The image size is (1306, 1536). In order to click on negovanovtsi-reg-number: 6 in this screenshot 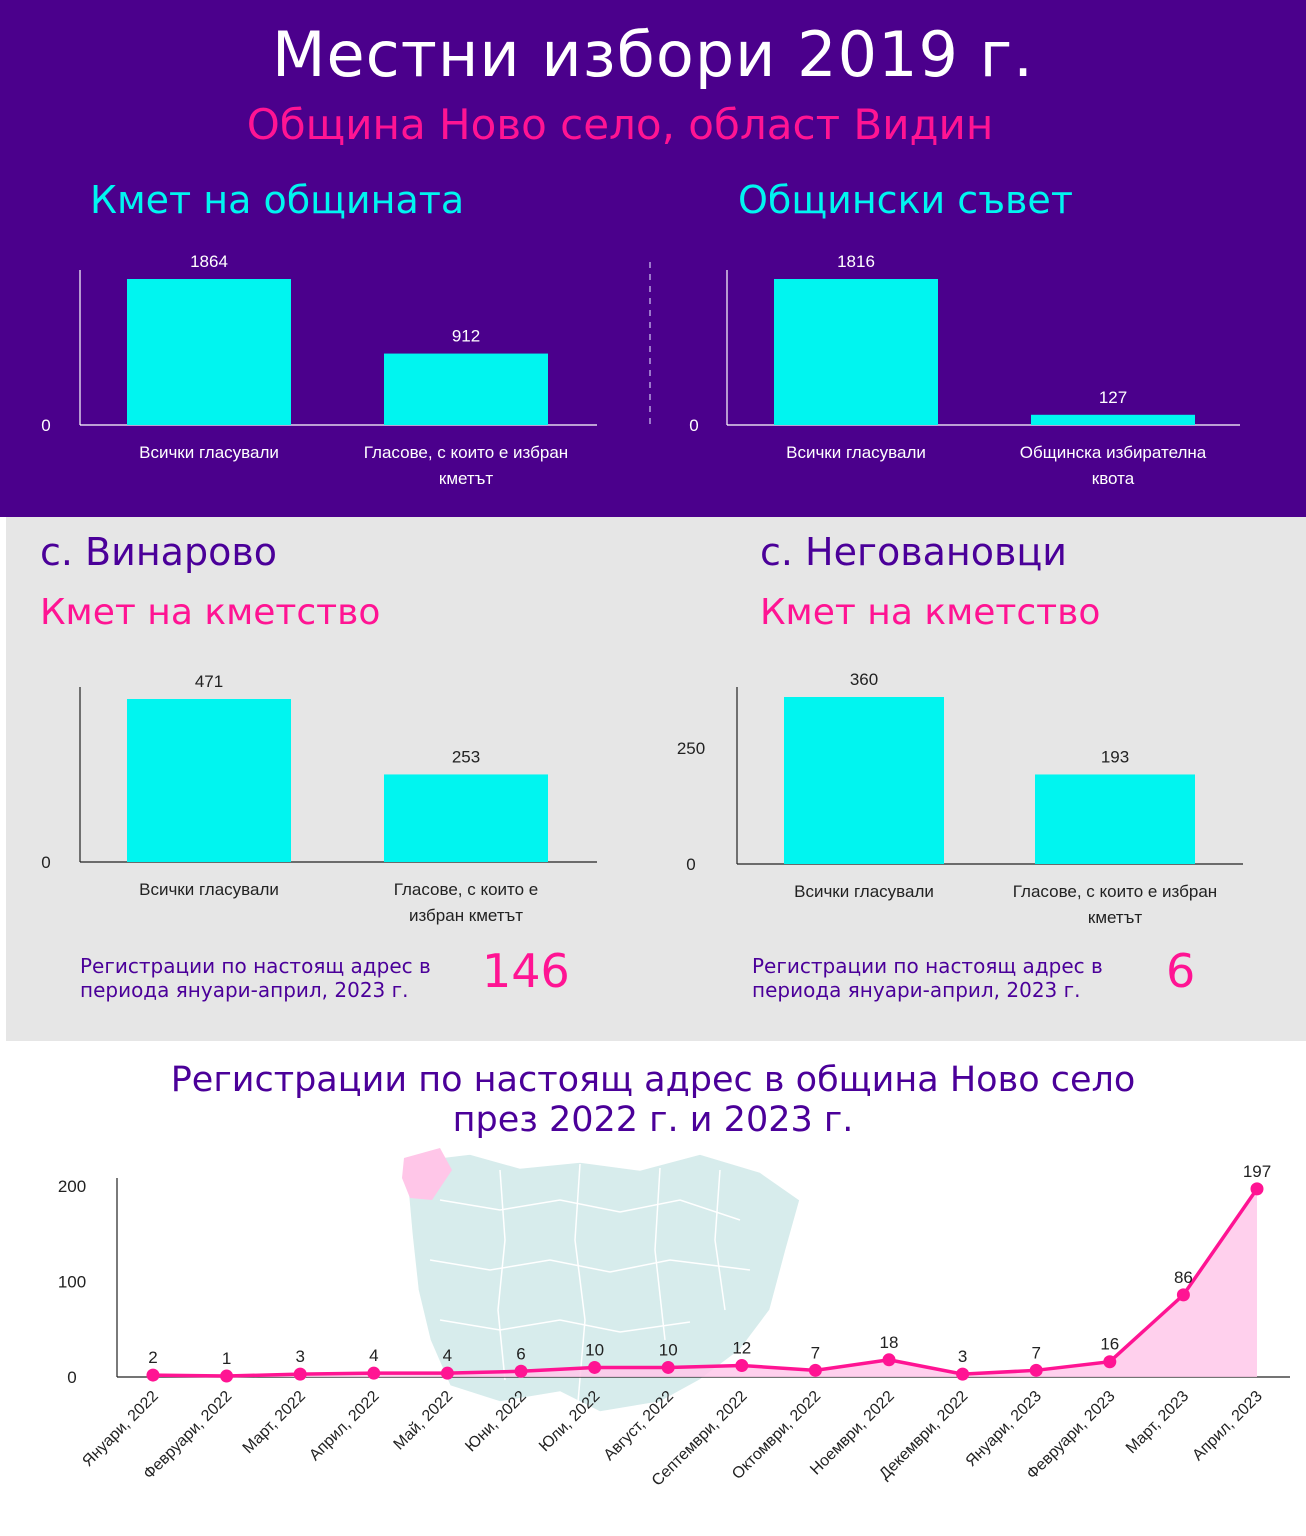, I will do `click(1181, 971)`.